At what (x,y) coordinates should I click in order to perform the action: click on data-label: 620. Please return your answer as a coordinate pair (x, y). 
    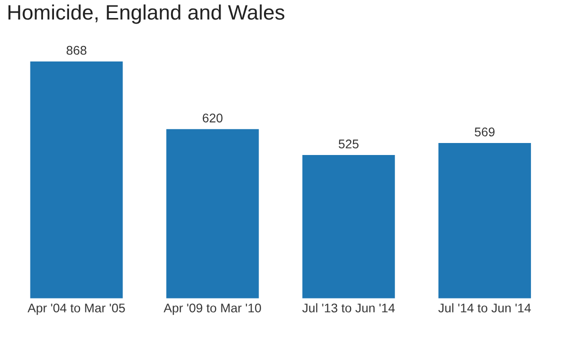
    Looking at the image, I should click on (212, 118).